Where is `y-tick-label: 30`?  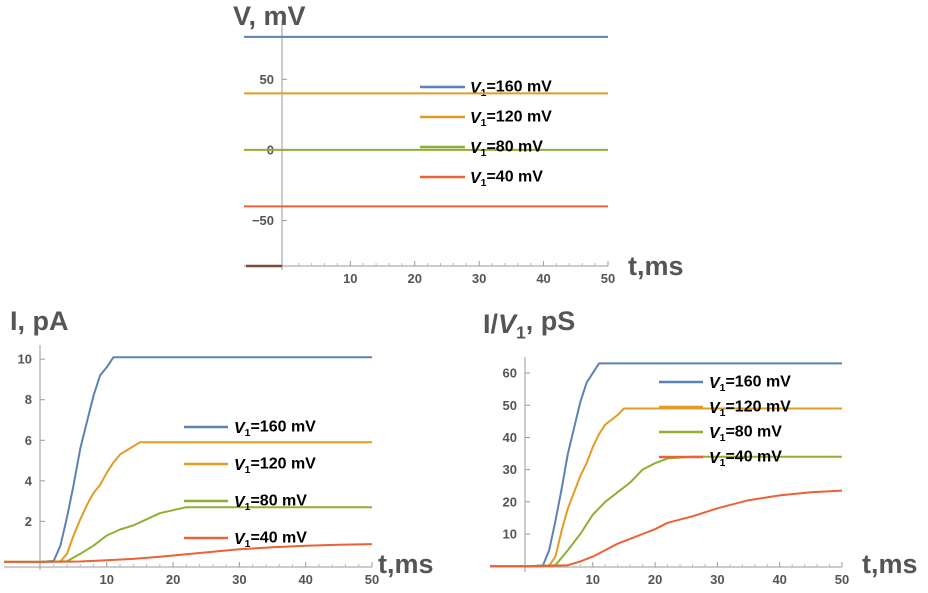 y-tick-label: 30 is located at coordinates (510, 469).